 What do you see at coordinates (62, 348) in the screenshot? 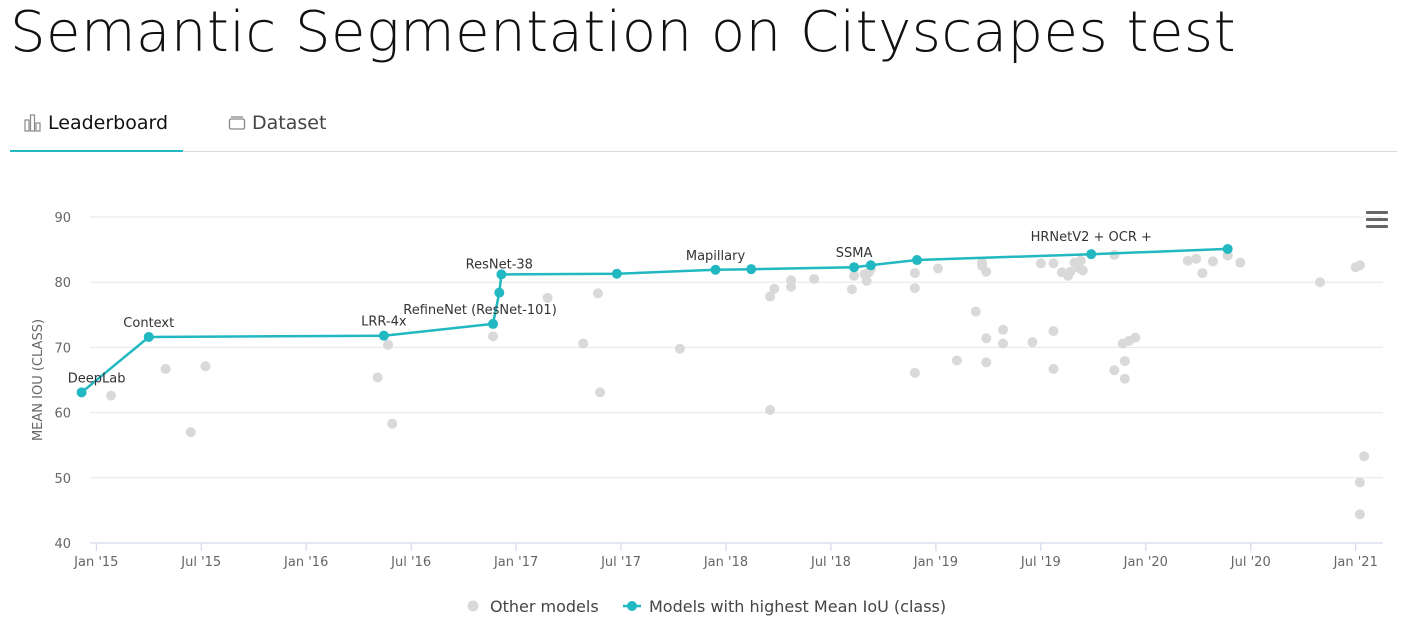
I see `y-tick-label: 70` at bounding box center [62, 348].